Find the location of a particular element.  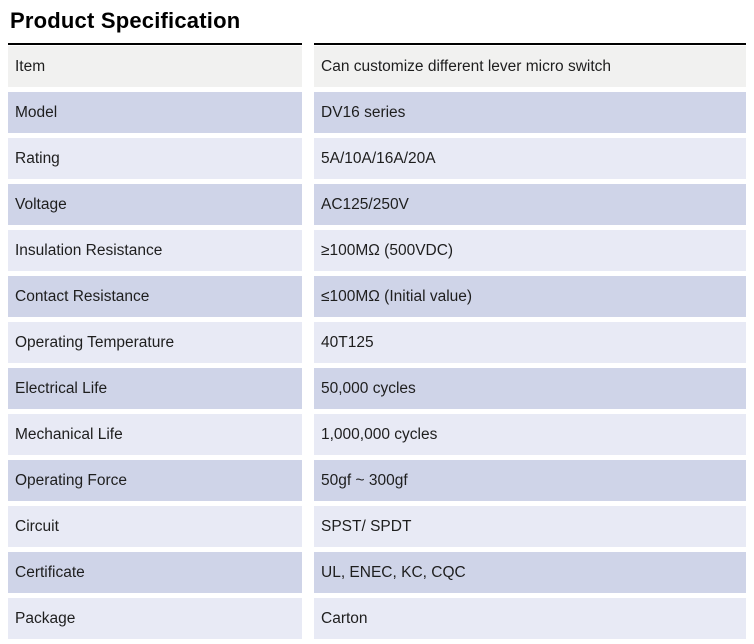

table-top-border is located at coordinates (377, 44).